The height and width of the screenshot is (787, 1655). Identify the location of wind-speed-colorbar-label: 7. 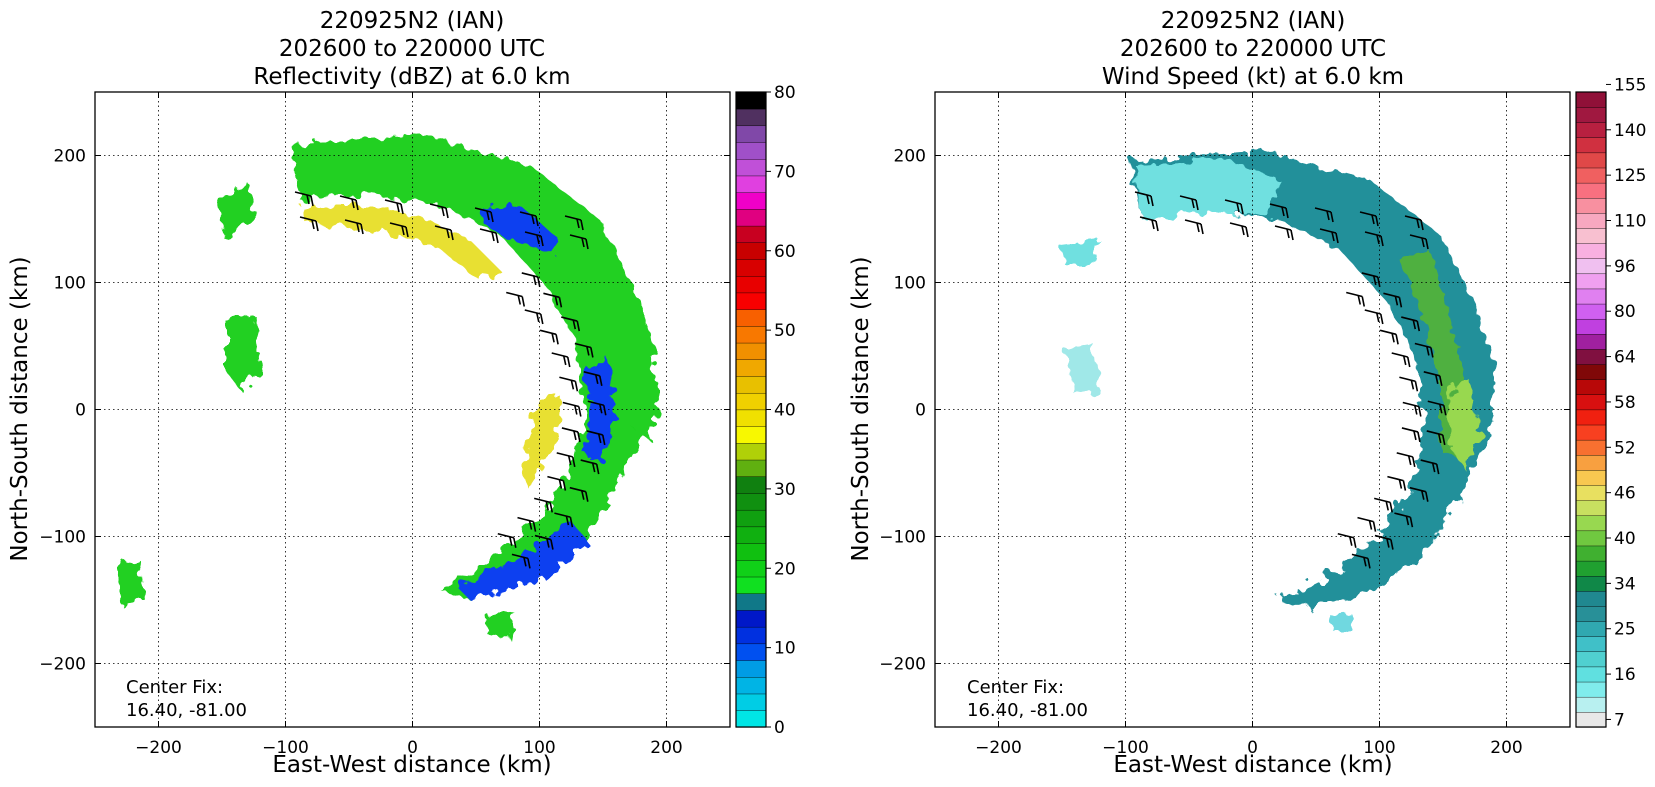
(1619, 720).